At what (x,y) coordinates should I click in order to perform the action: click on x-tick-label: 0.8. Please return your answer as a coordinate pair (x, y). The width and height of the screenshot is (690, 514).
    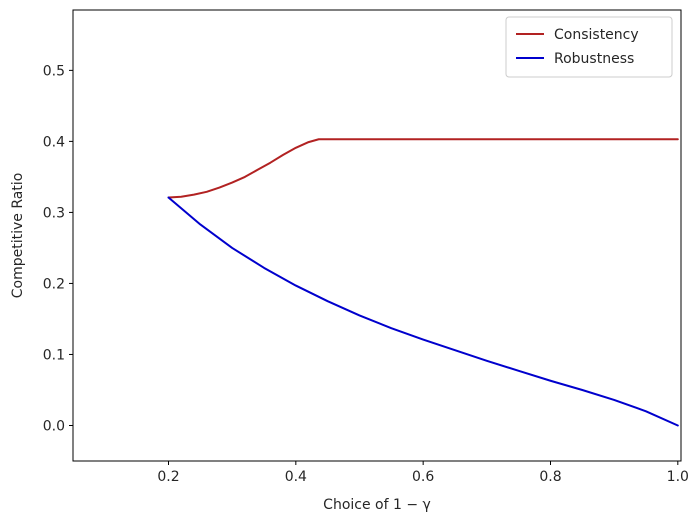
    Looking at the image, I should click on (550, 477).